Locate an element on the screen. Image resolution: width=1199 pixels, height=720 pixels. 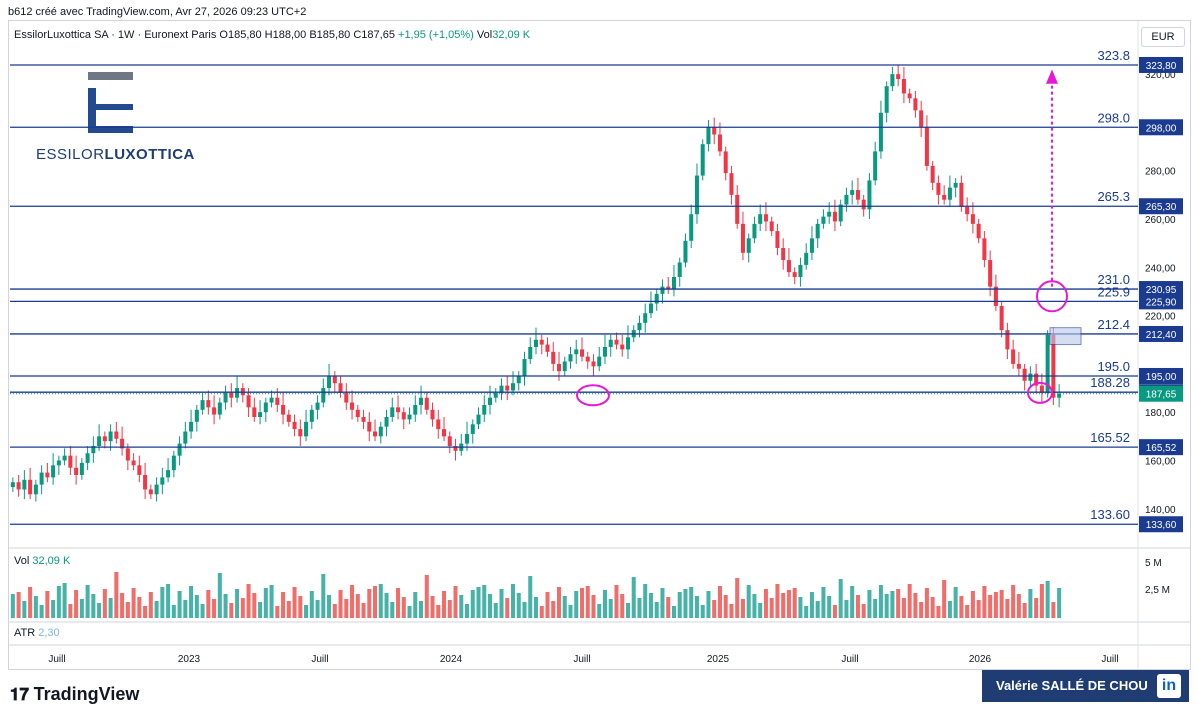
level-label: 165.52 is located at coordinates (1110, 437).